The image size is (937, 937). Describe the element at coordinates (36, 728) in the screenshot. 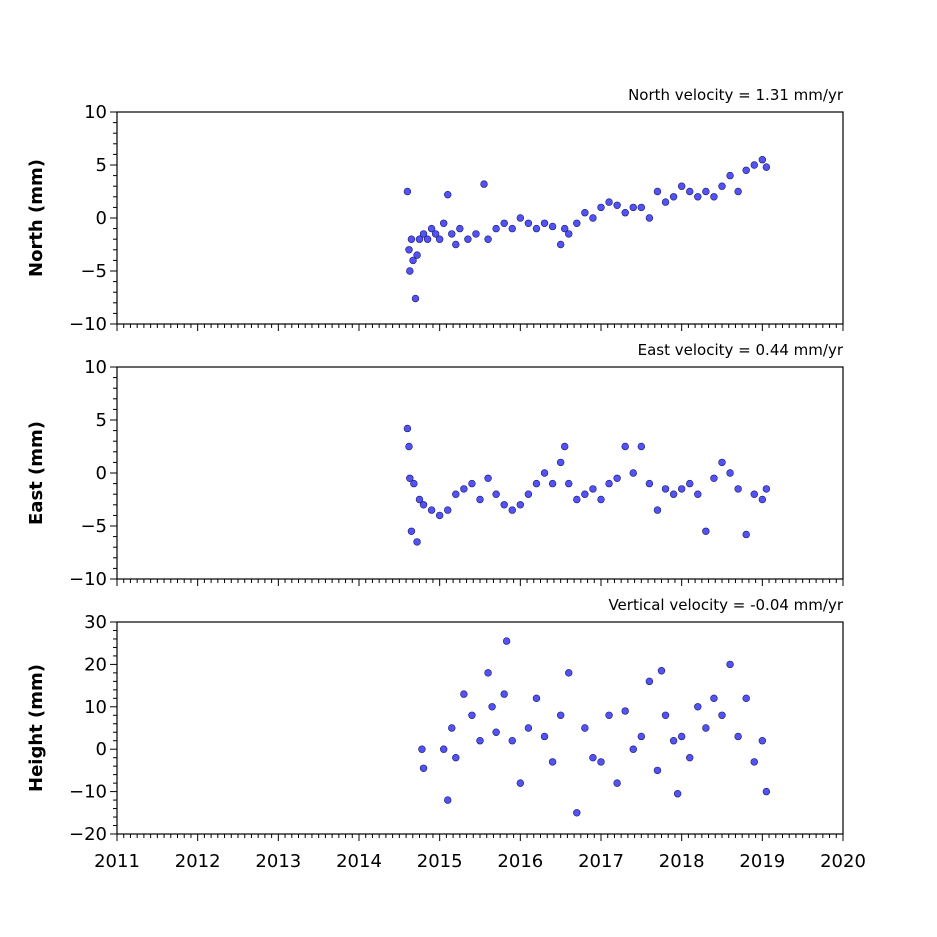

I see `height-axis-label: Height (mm)` at that location.